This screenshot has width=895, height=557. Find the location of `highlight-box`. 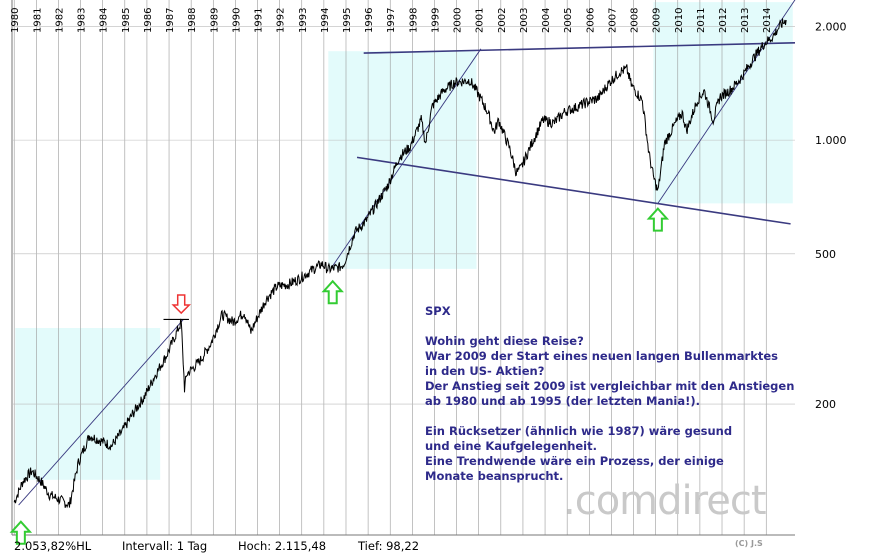

highlight-box is located at coordinates (723, 103).